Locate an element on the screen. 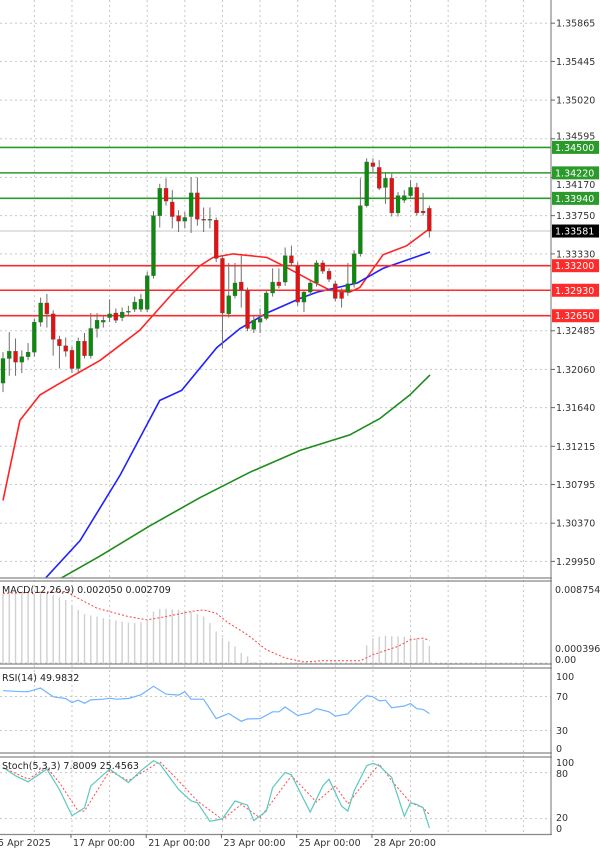  macd-label: MACD(12,26,9) 0.002050 0.002709 is located at coordinates (86, 590).